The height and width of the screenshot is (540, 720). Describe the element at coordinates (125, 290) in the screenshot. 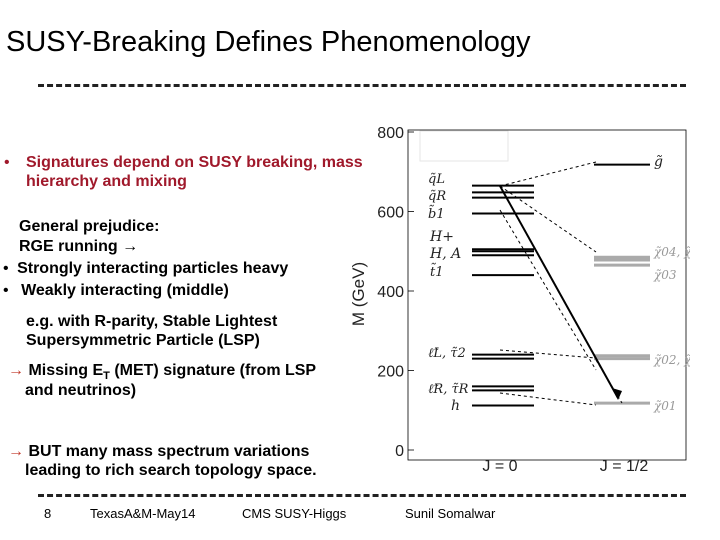

I see `bullet-weak-text: Weakly interacting (middle)` at that location.